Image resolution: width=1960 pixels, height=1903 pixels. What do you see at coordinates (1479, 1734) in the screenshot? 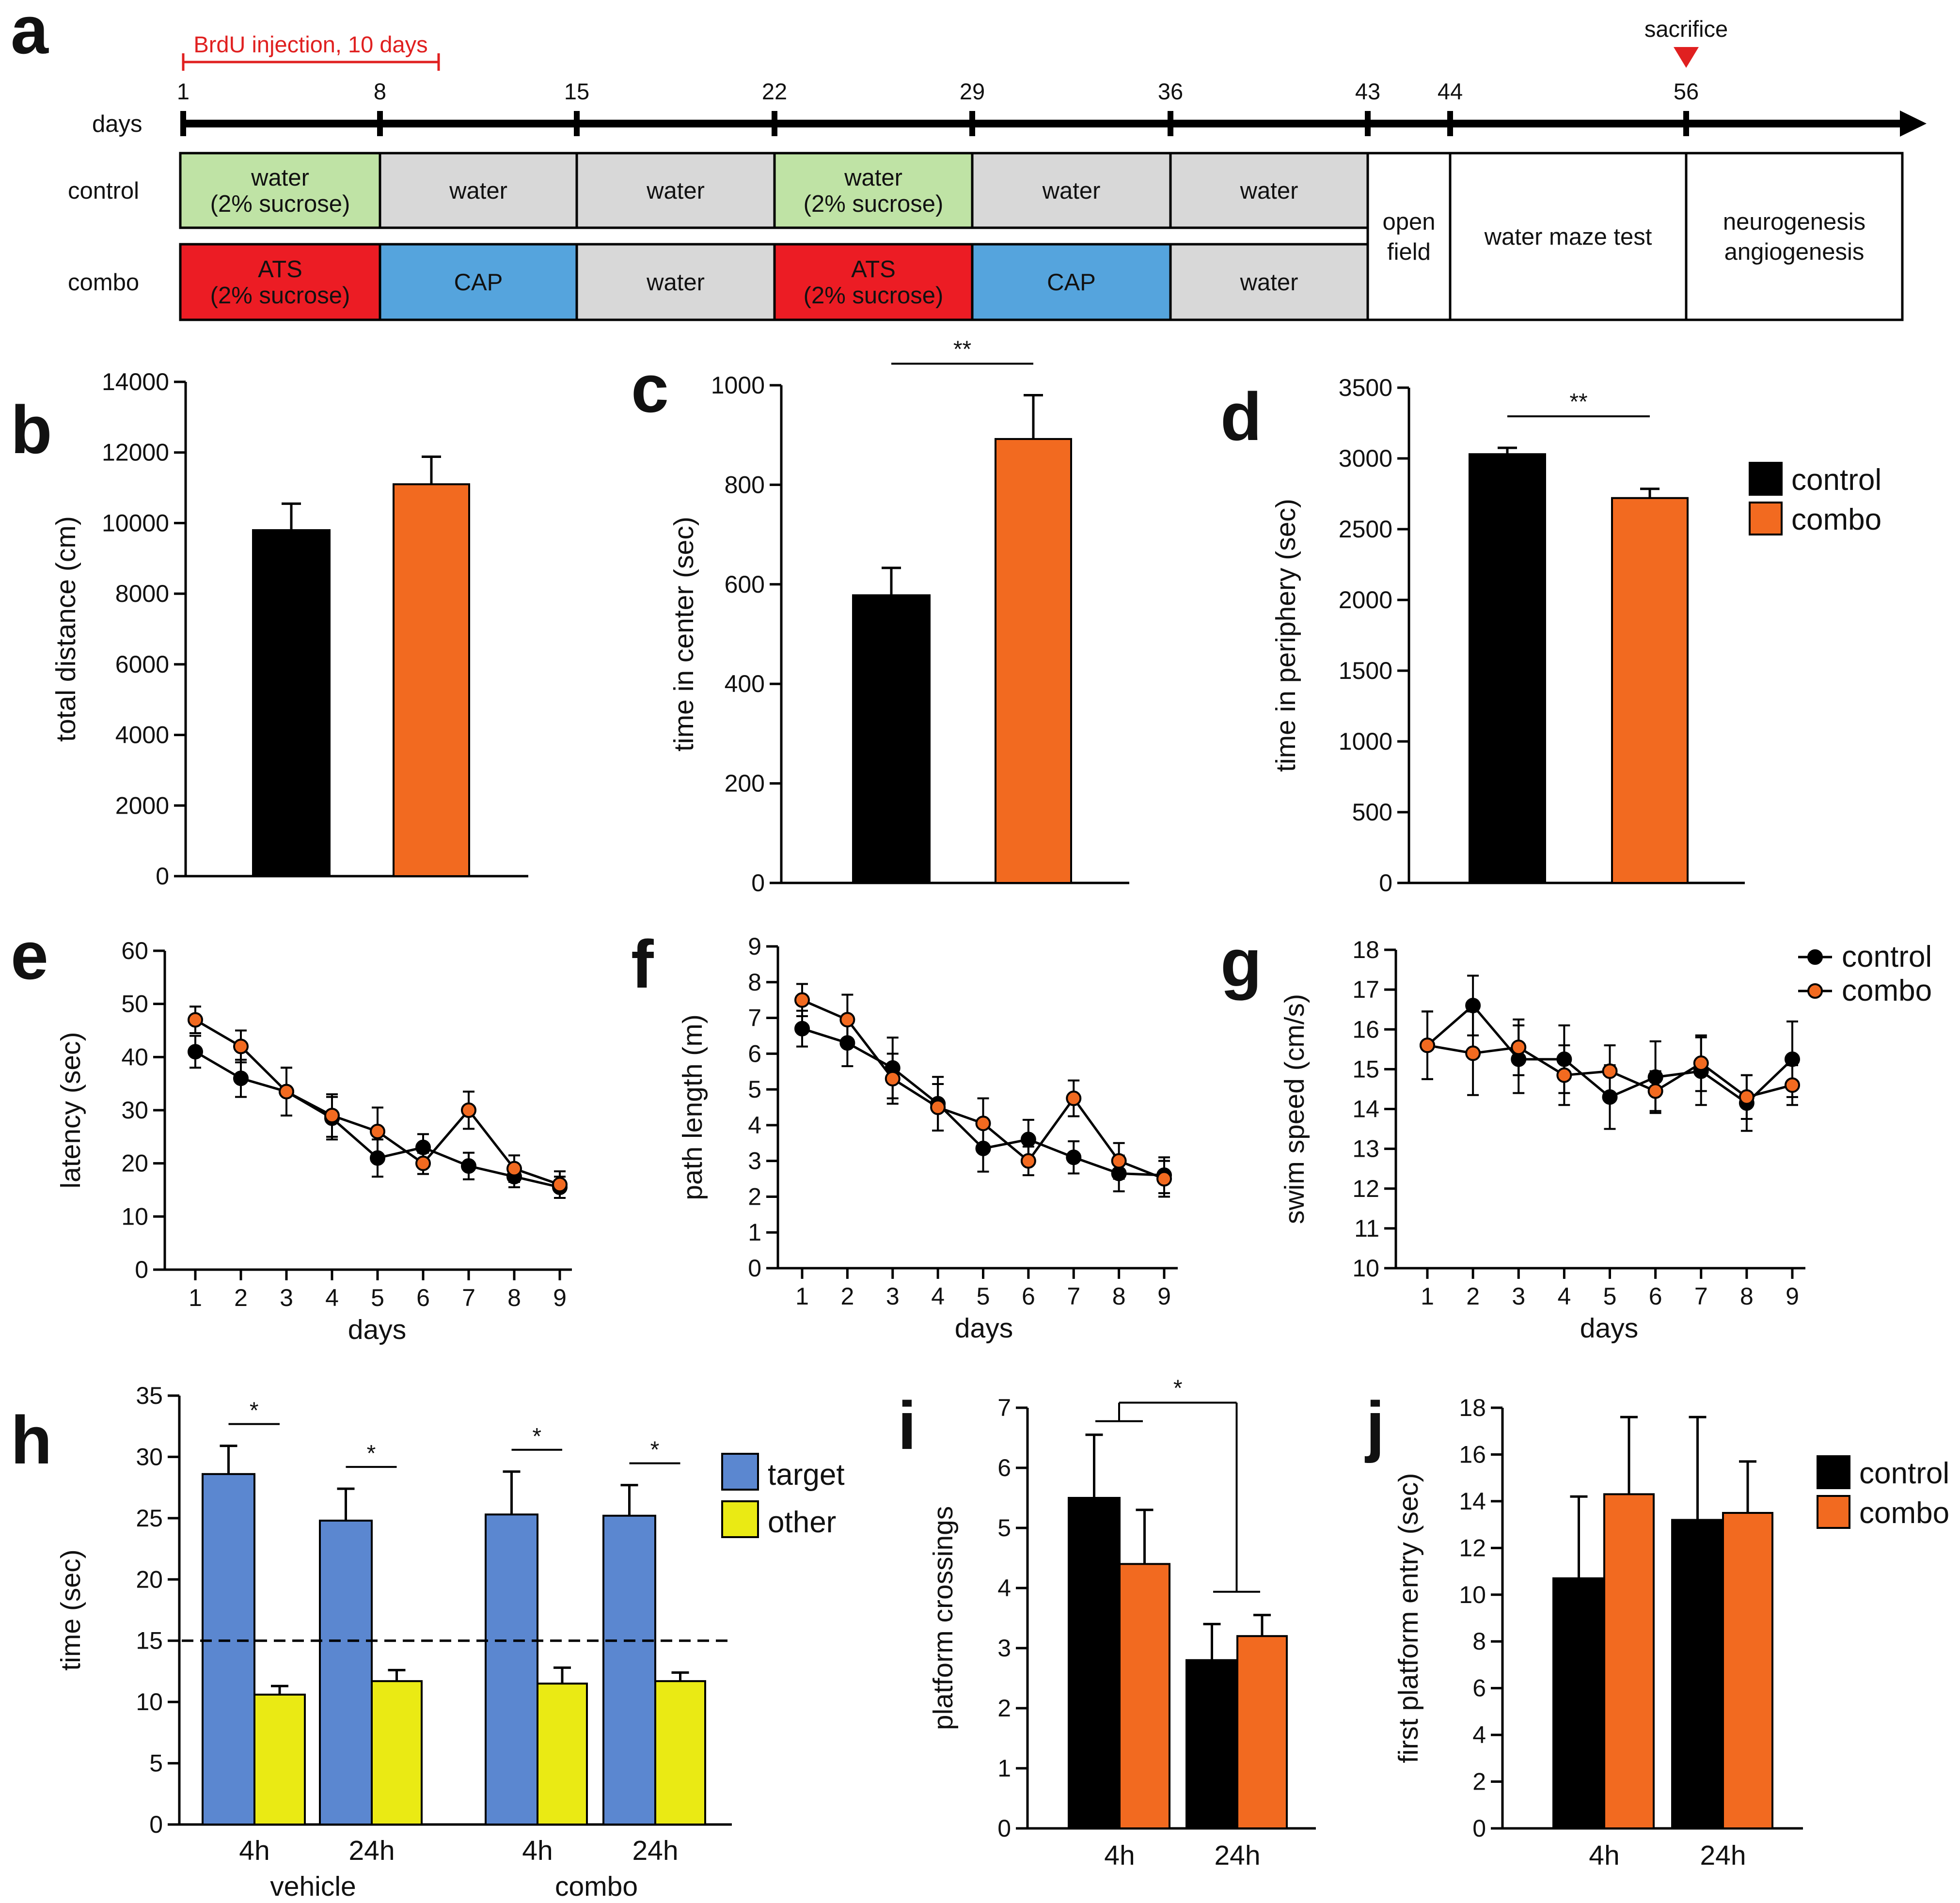
I see `y-tick-label: 4` at bounding box center [1479, 1734].